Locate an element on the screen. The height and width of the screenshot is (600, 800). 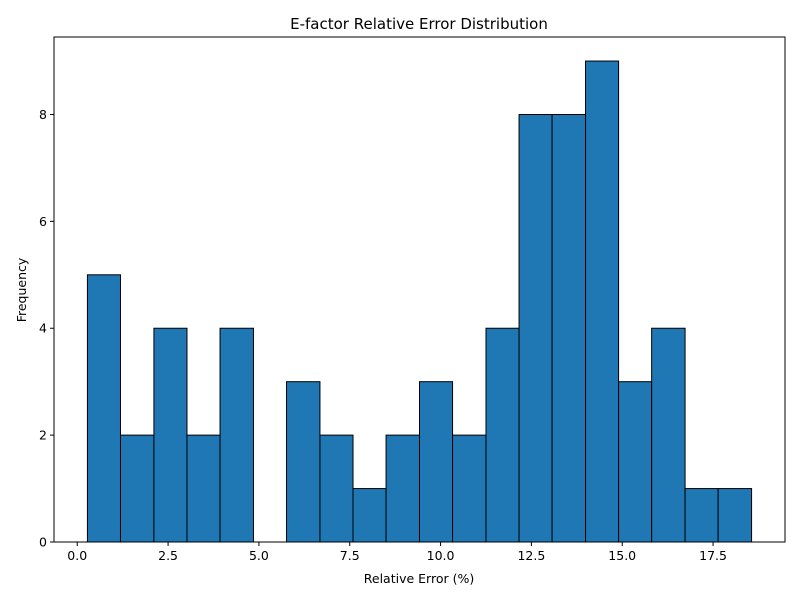
x-axis-label: Relative Error (%) is located at coordinates (419, 578).